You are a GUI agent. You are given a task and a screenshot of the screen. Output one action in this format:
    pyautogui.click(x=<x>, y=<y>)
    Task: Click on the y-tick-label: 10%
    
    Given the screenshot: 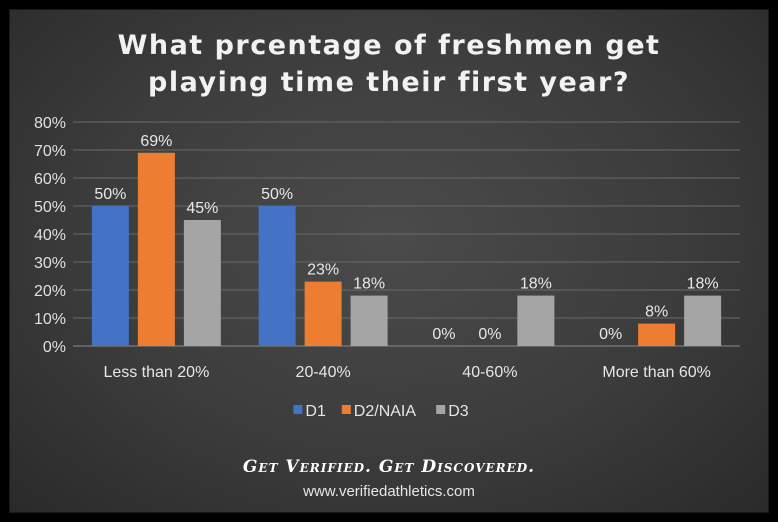 What is the action you would take?
    pyautogui.click(x=50, y=319)
    